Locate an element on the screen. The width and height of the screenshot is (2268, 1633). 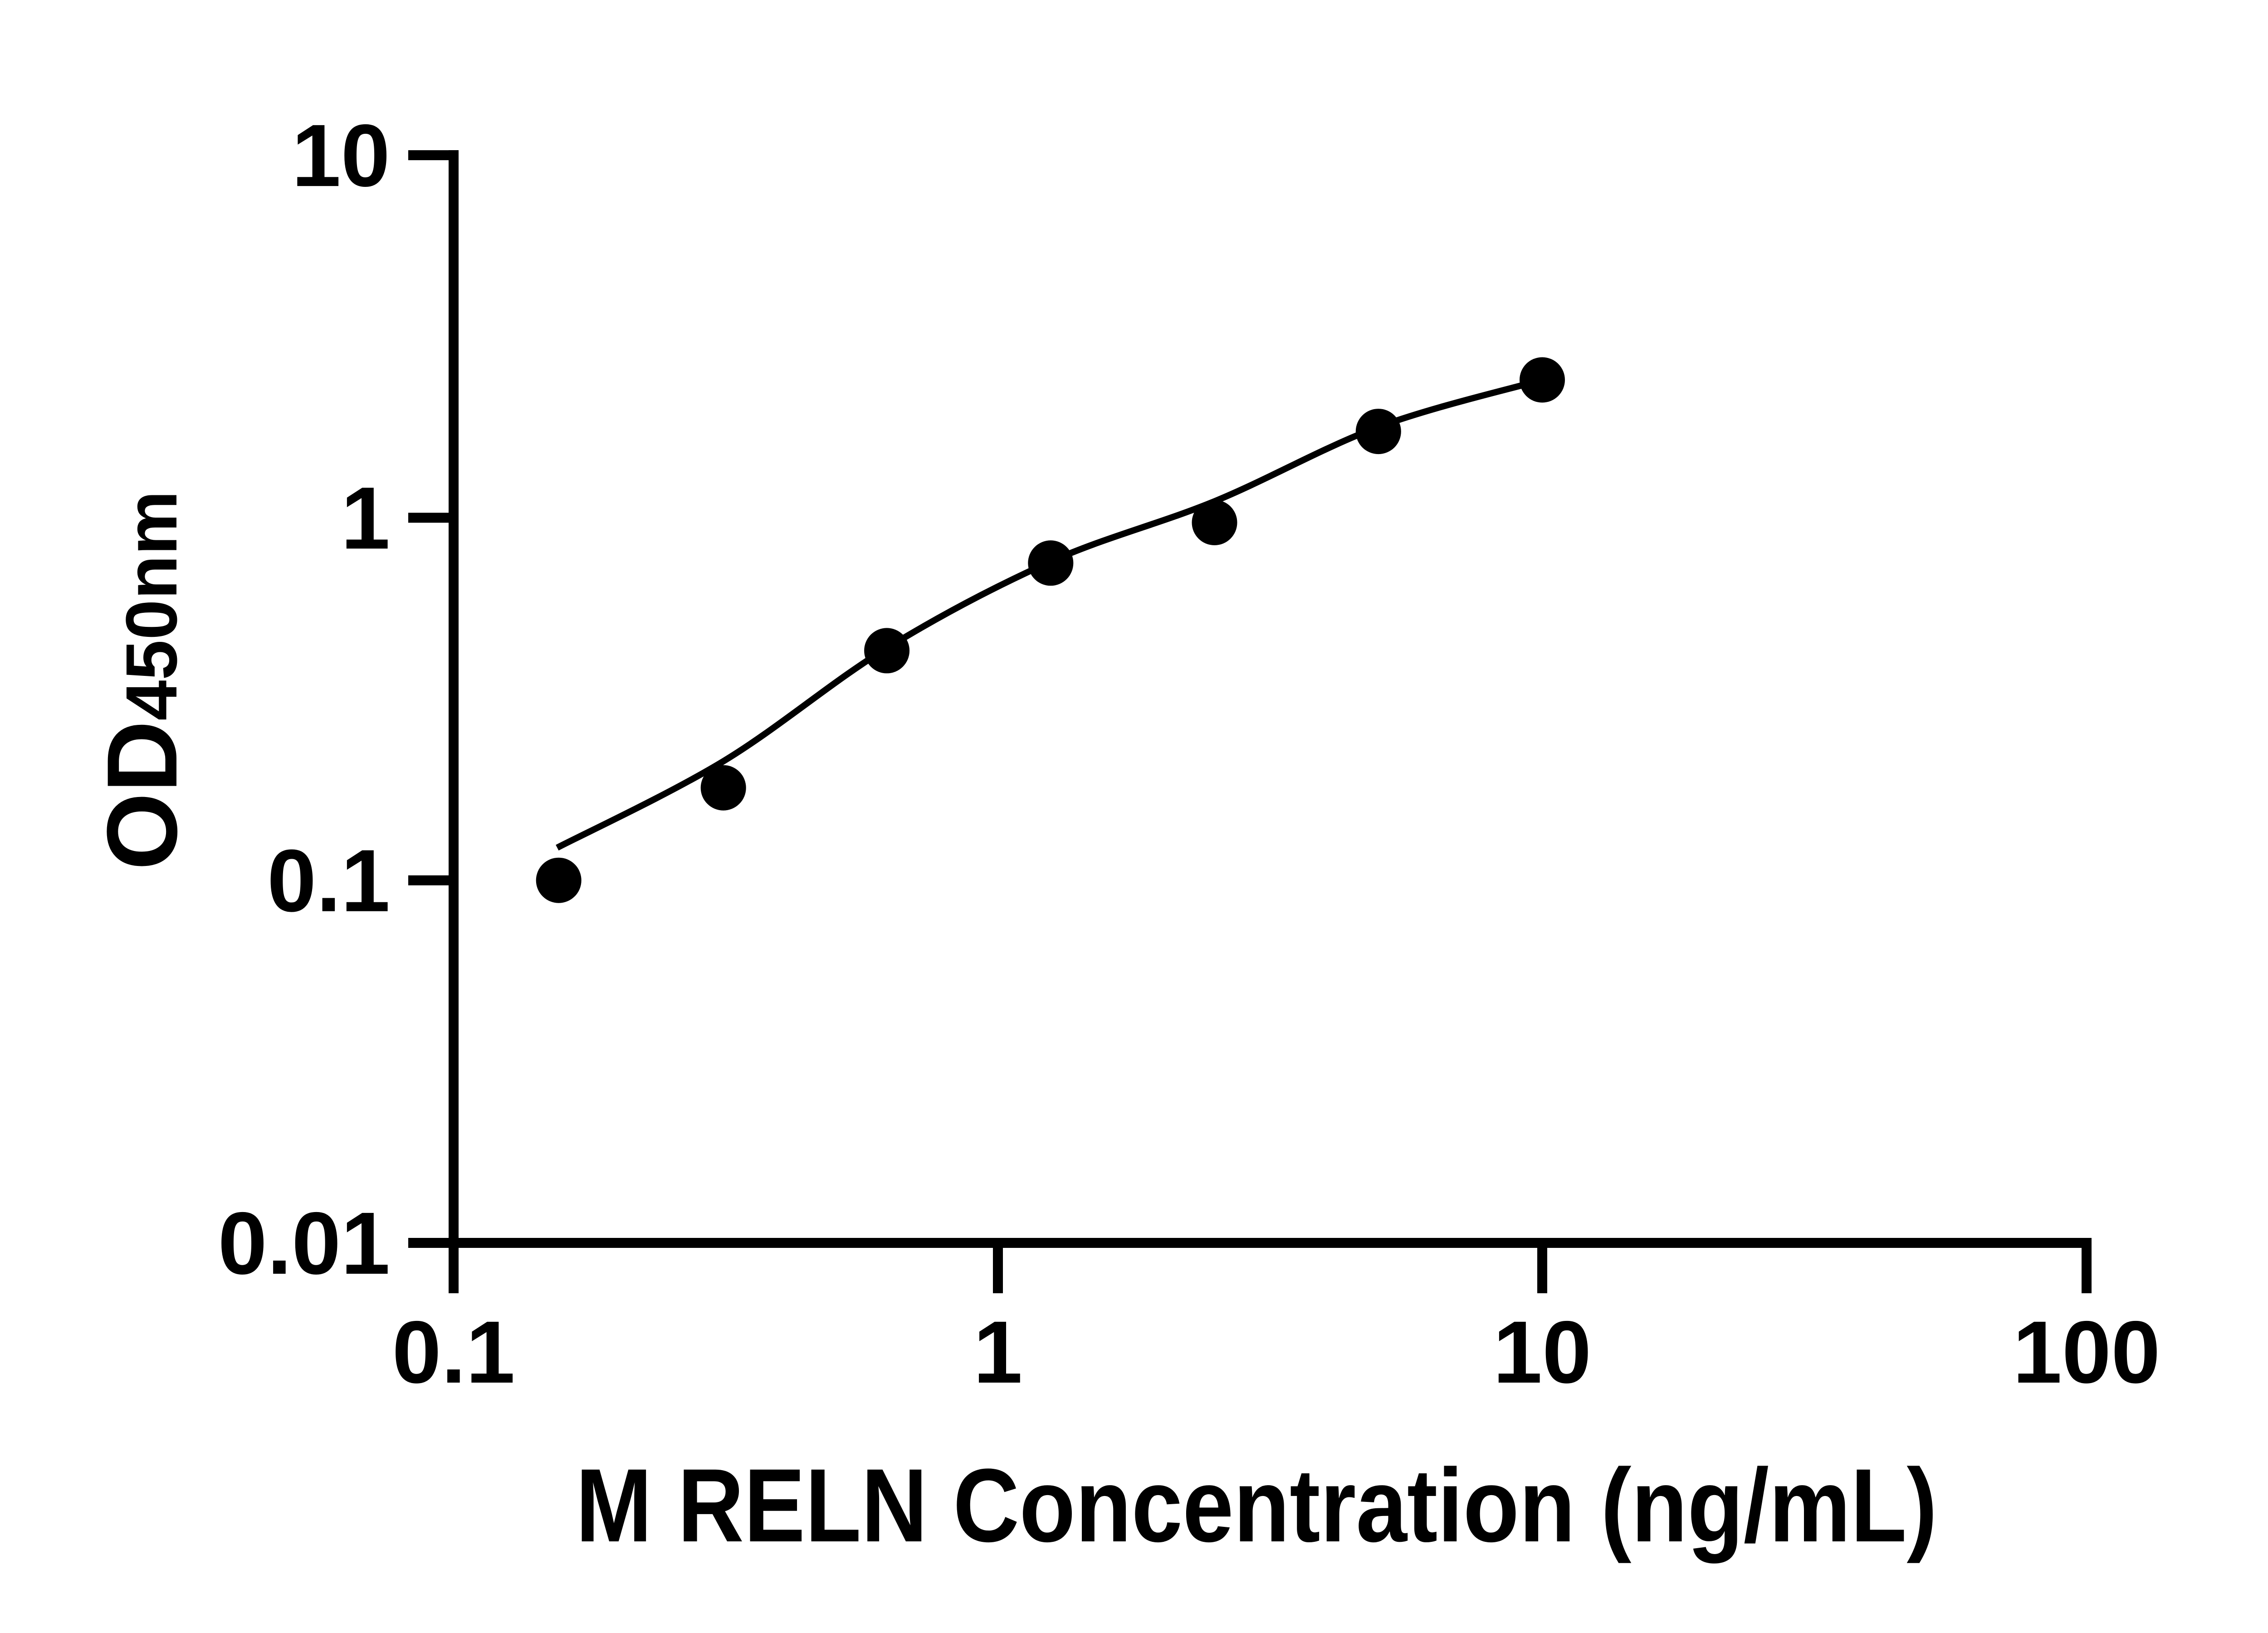
x-tick-label: 1 is located at coordinates (998, 1352).